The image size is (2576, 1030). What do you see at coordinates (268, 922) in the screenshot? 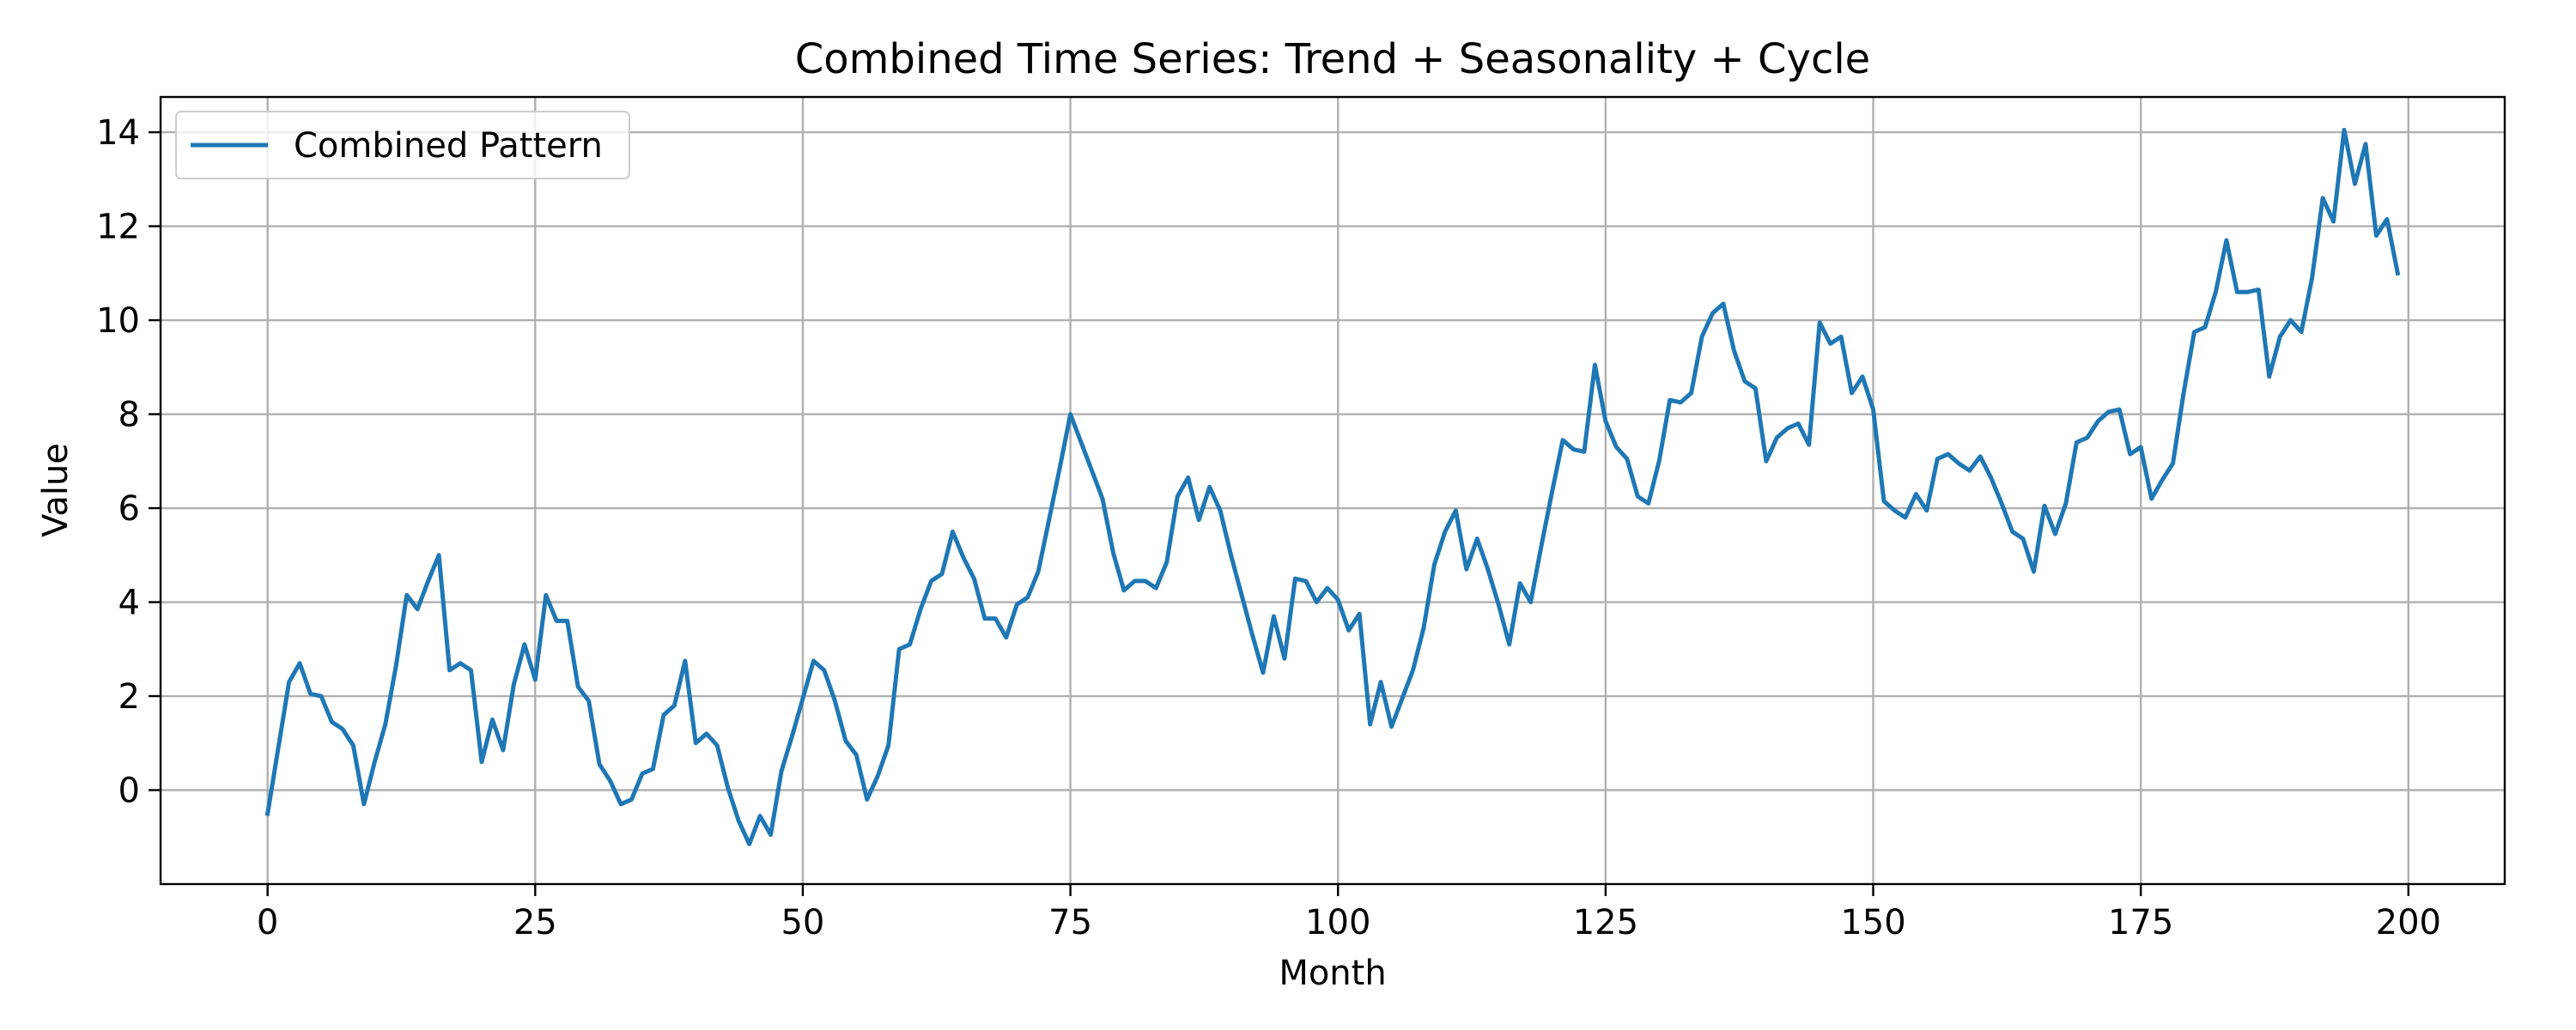
I see `x-tick-label: 0` at bounding box center [268, 922].